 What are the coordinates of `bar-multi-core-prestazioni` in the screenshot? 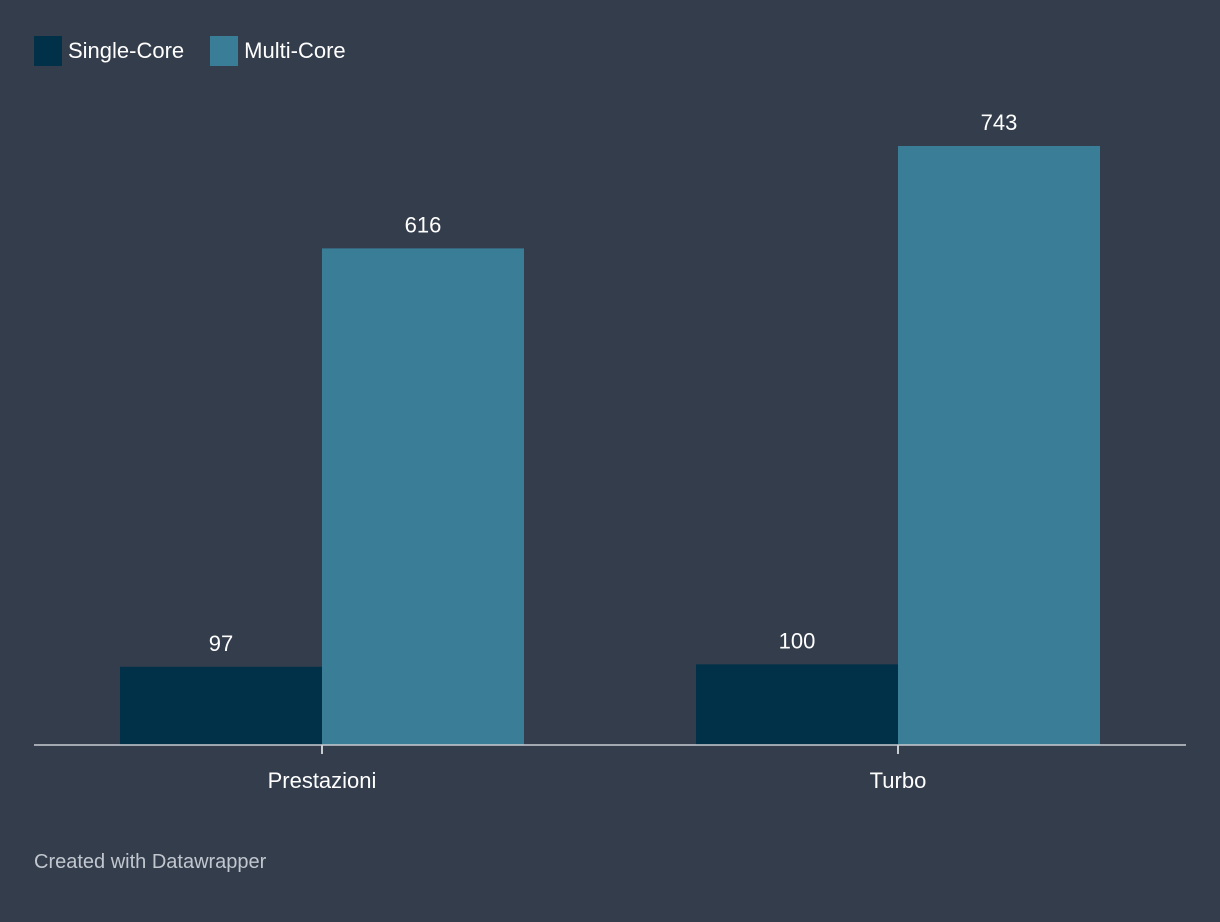 It's located at (423, 496).